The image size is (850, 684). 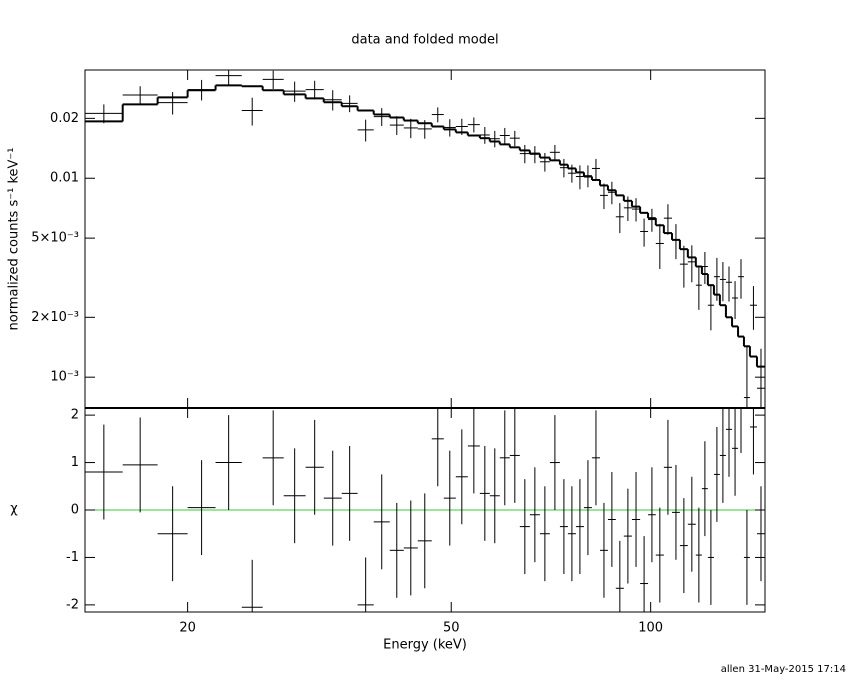 What do you see at coordinates (64, 178) in the screenshot?
I see `y-tick-label: 0.01` at bounding box center [64, 178].